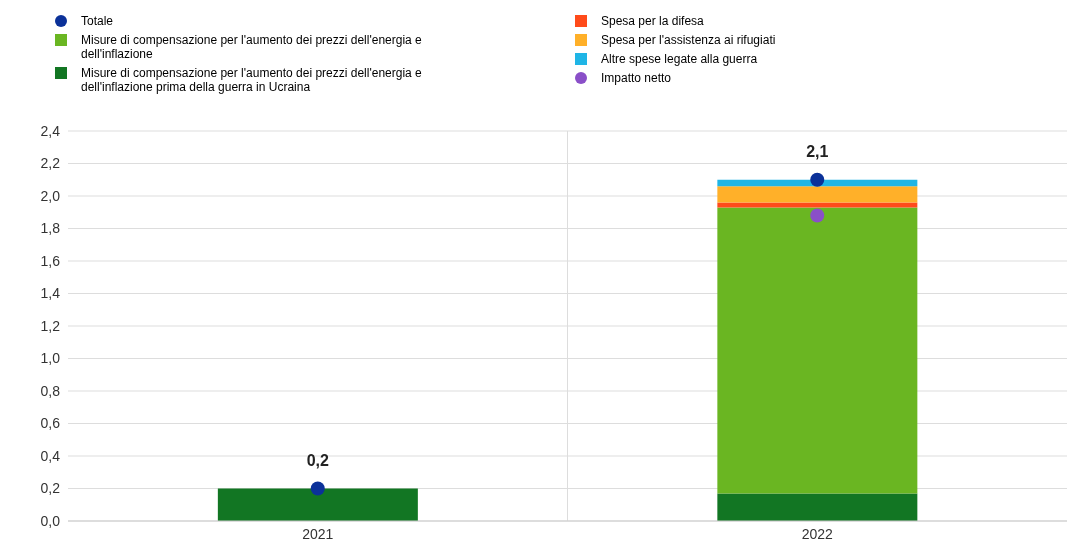 The width and height of the screenshot is (1079, 551). I want to click on legend-label: Impatto netto, so click(637, 78).